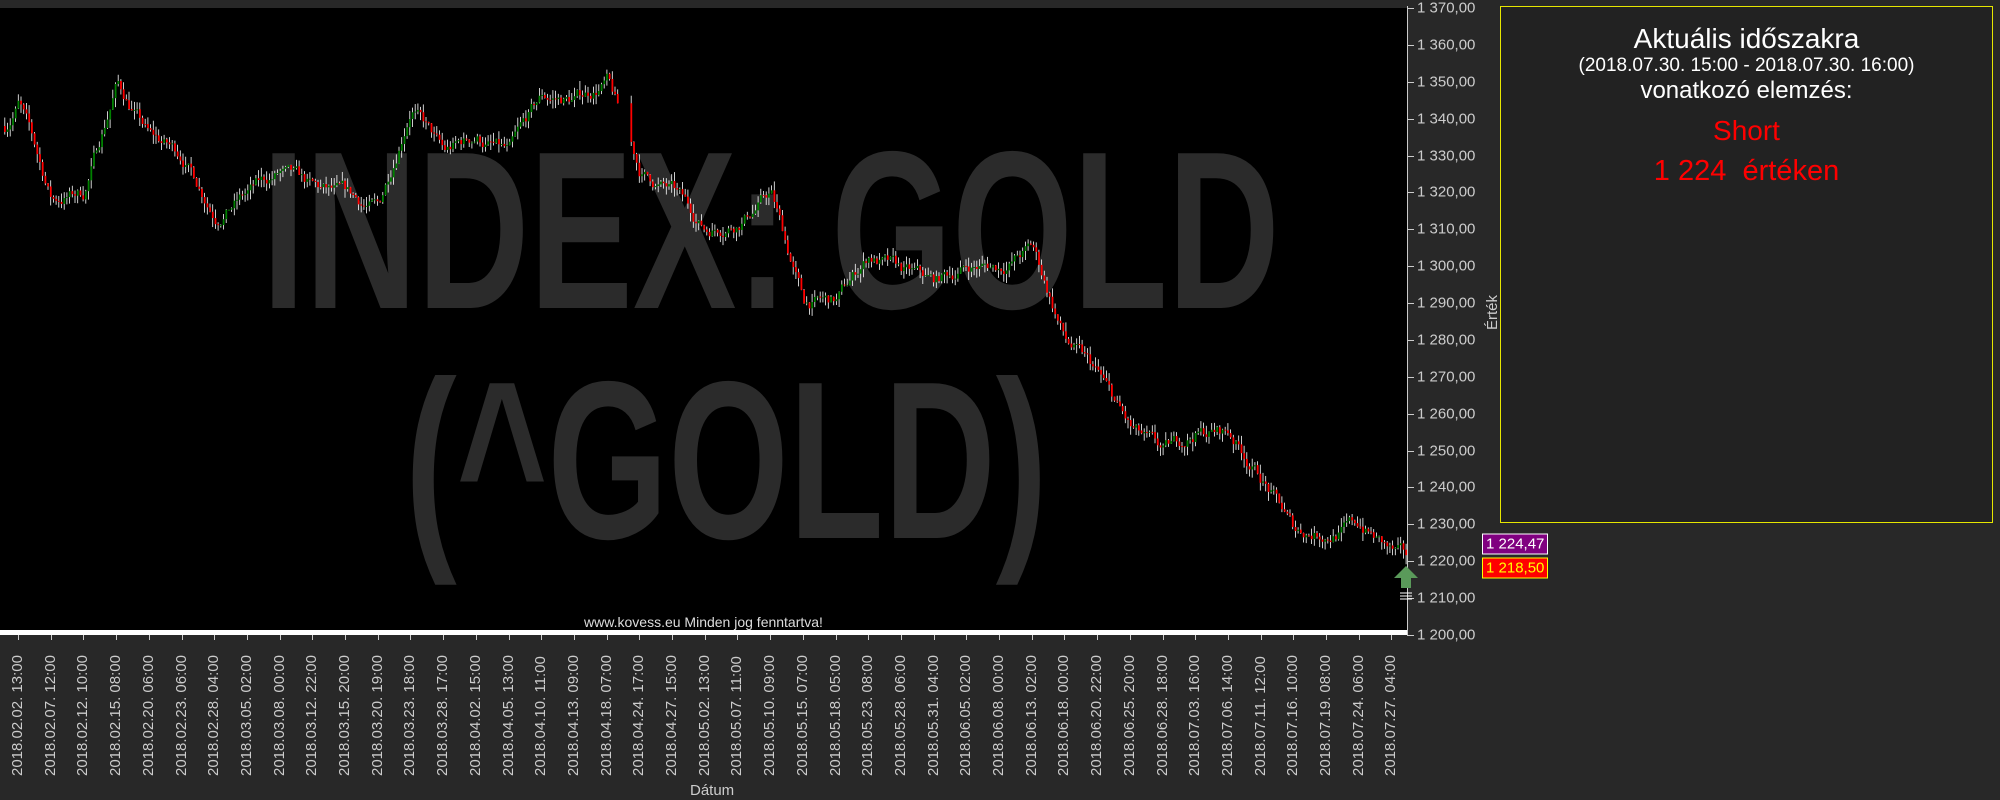  Describe the element at coordinates (377, 715) in the screenshot. I see `x-tick-label: 2018.03.20. 19:00` at that location.